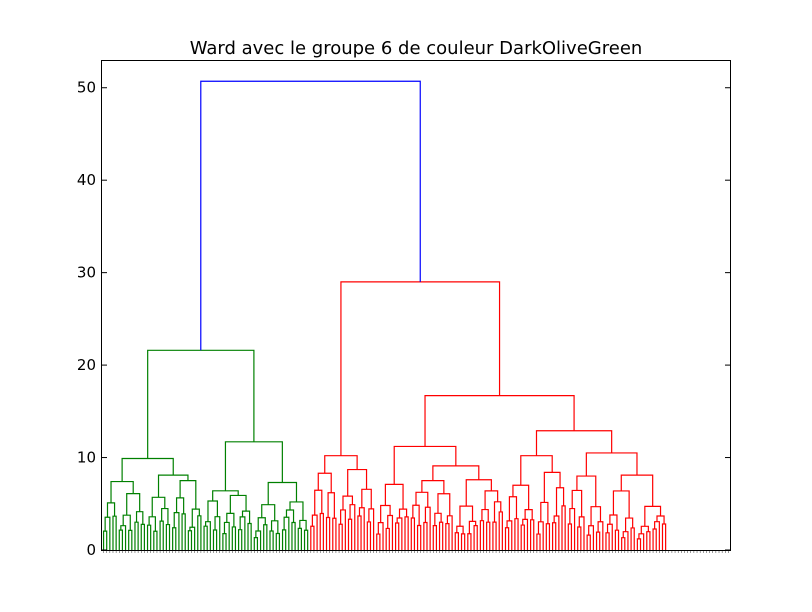 This screenshot has width=812, height=612. What do you see at coordinates (86, 365) in the screenshot?
I see `y-tick-label: 20` at bounding box center [86, 365].